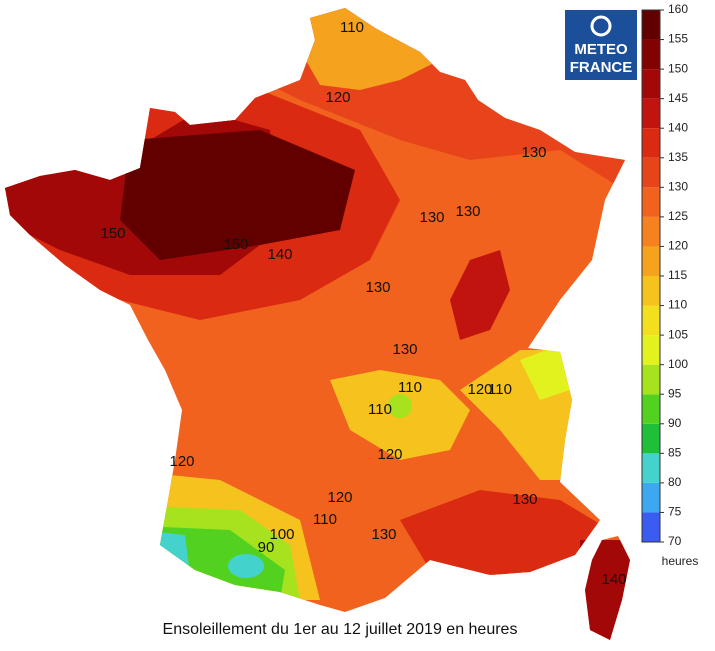 This screenshot has width=715, height=651. Describe the element at coordinates (675, 453) in the screenshot. I see `tick-label: 85` at that location.